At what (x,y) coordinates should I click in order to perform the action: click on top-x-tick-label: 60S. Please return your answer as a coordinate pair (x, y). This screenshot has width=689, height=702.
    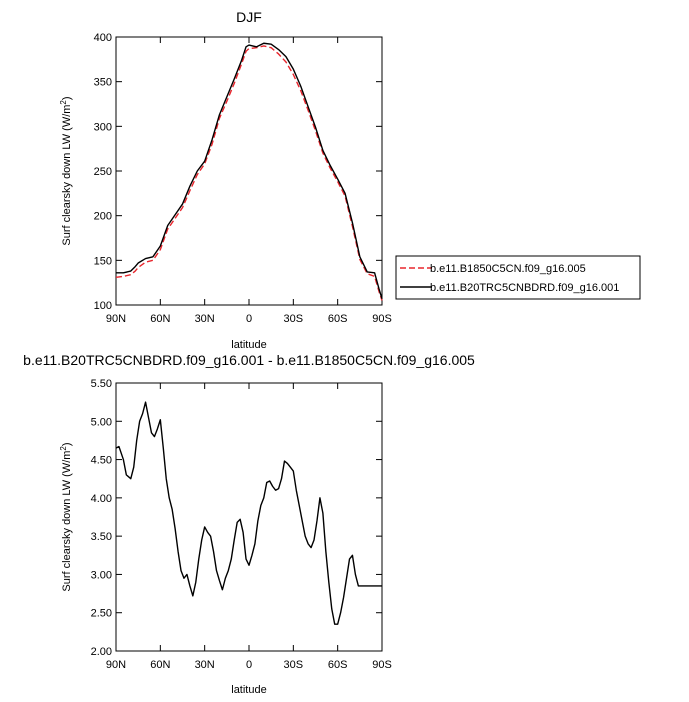
    Looking at the image, I should click on (338, 319).